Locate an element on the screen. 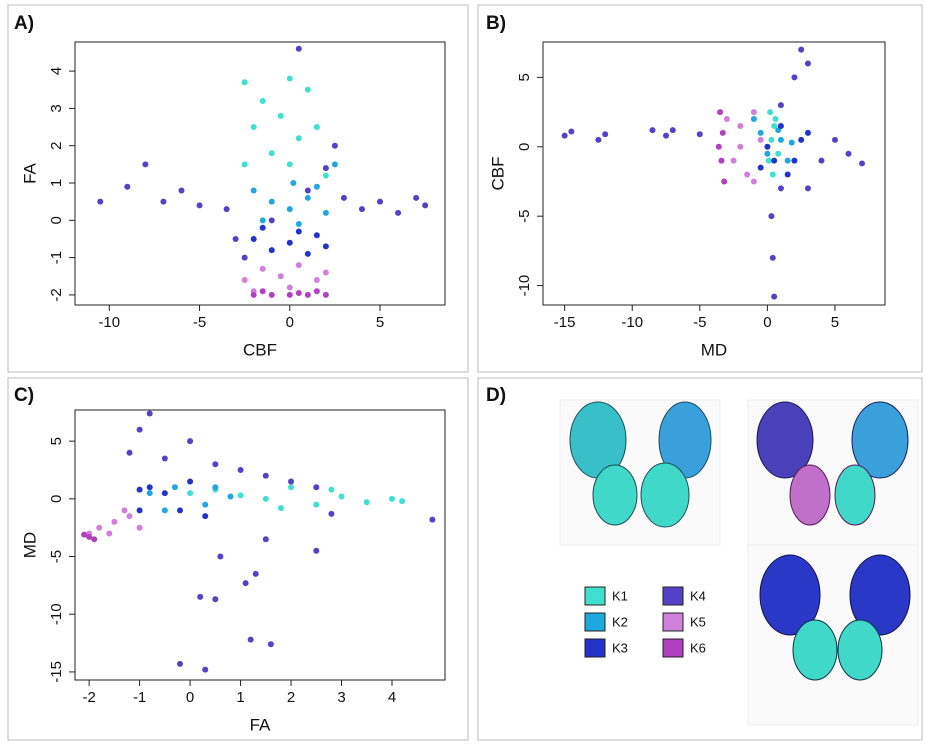  y-tick-label: -10 is located at coordinates (56, 614).